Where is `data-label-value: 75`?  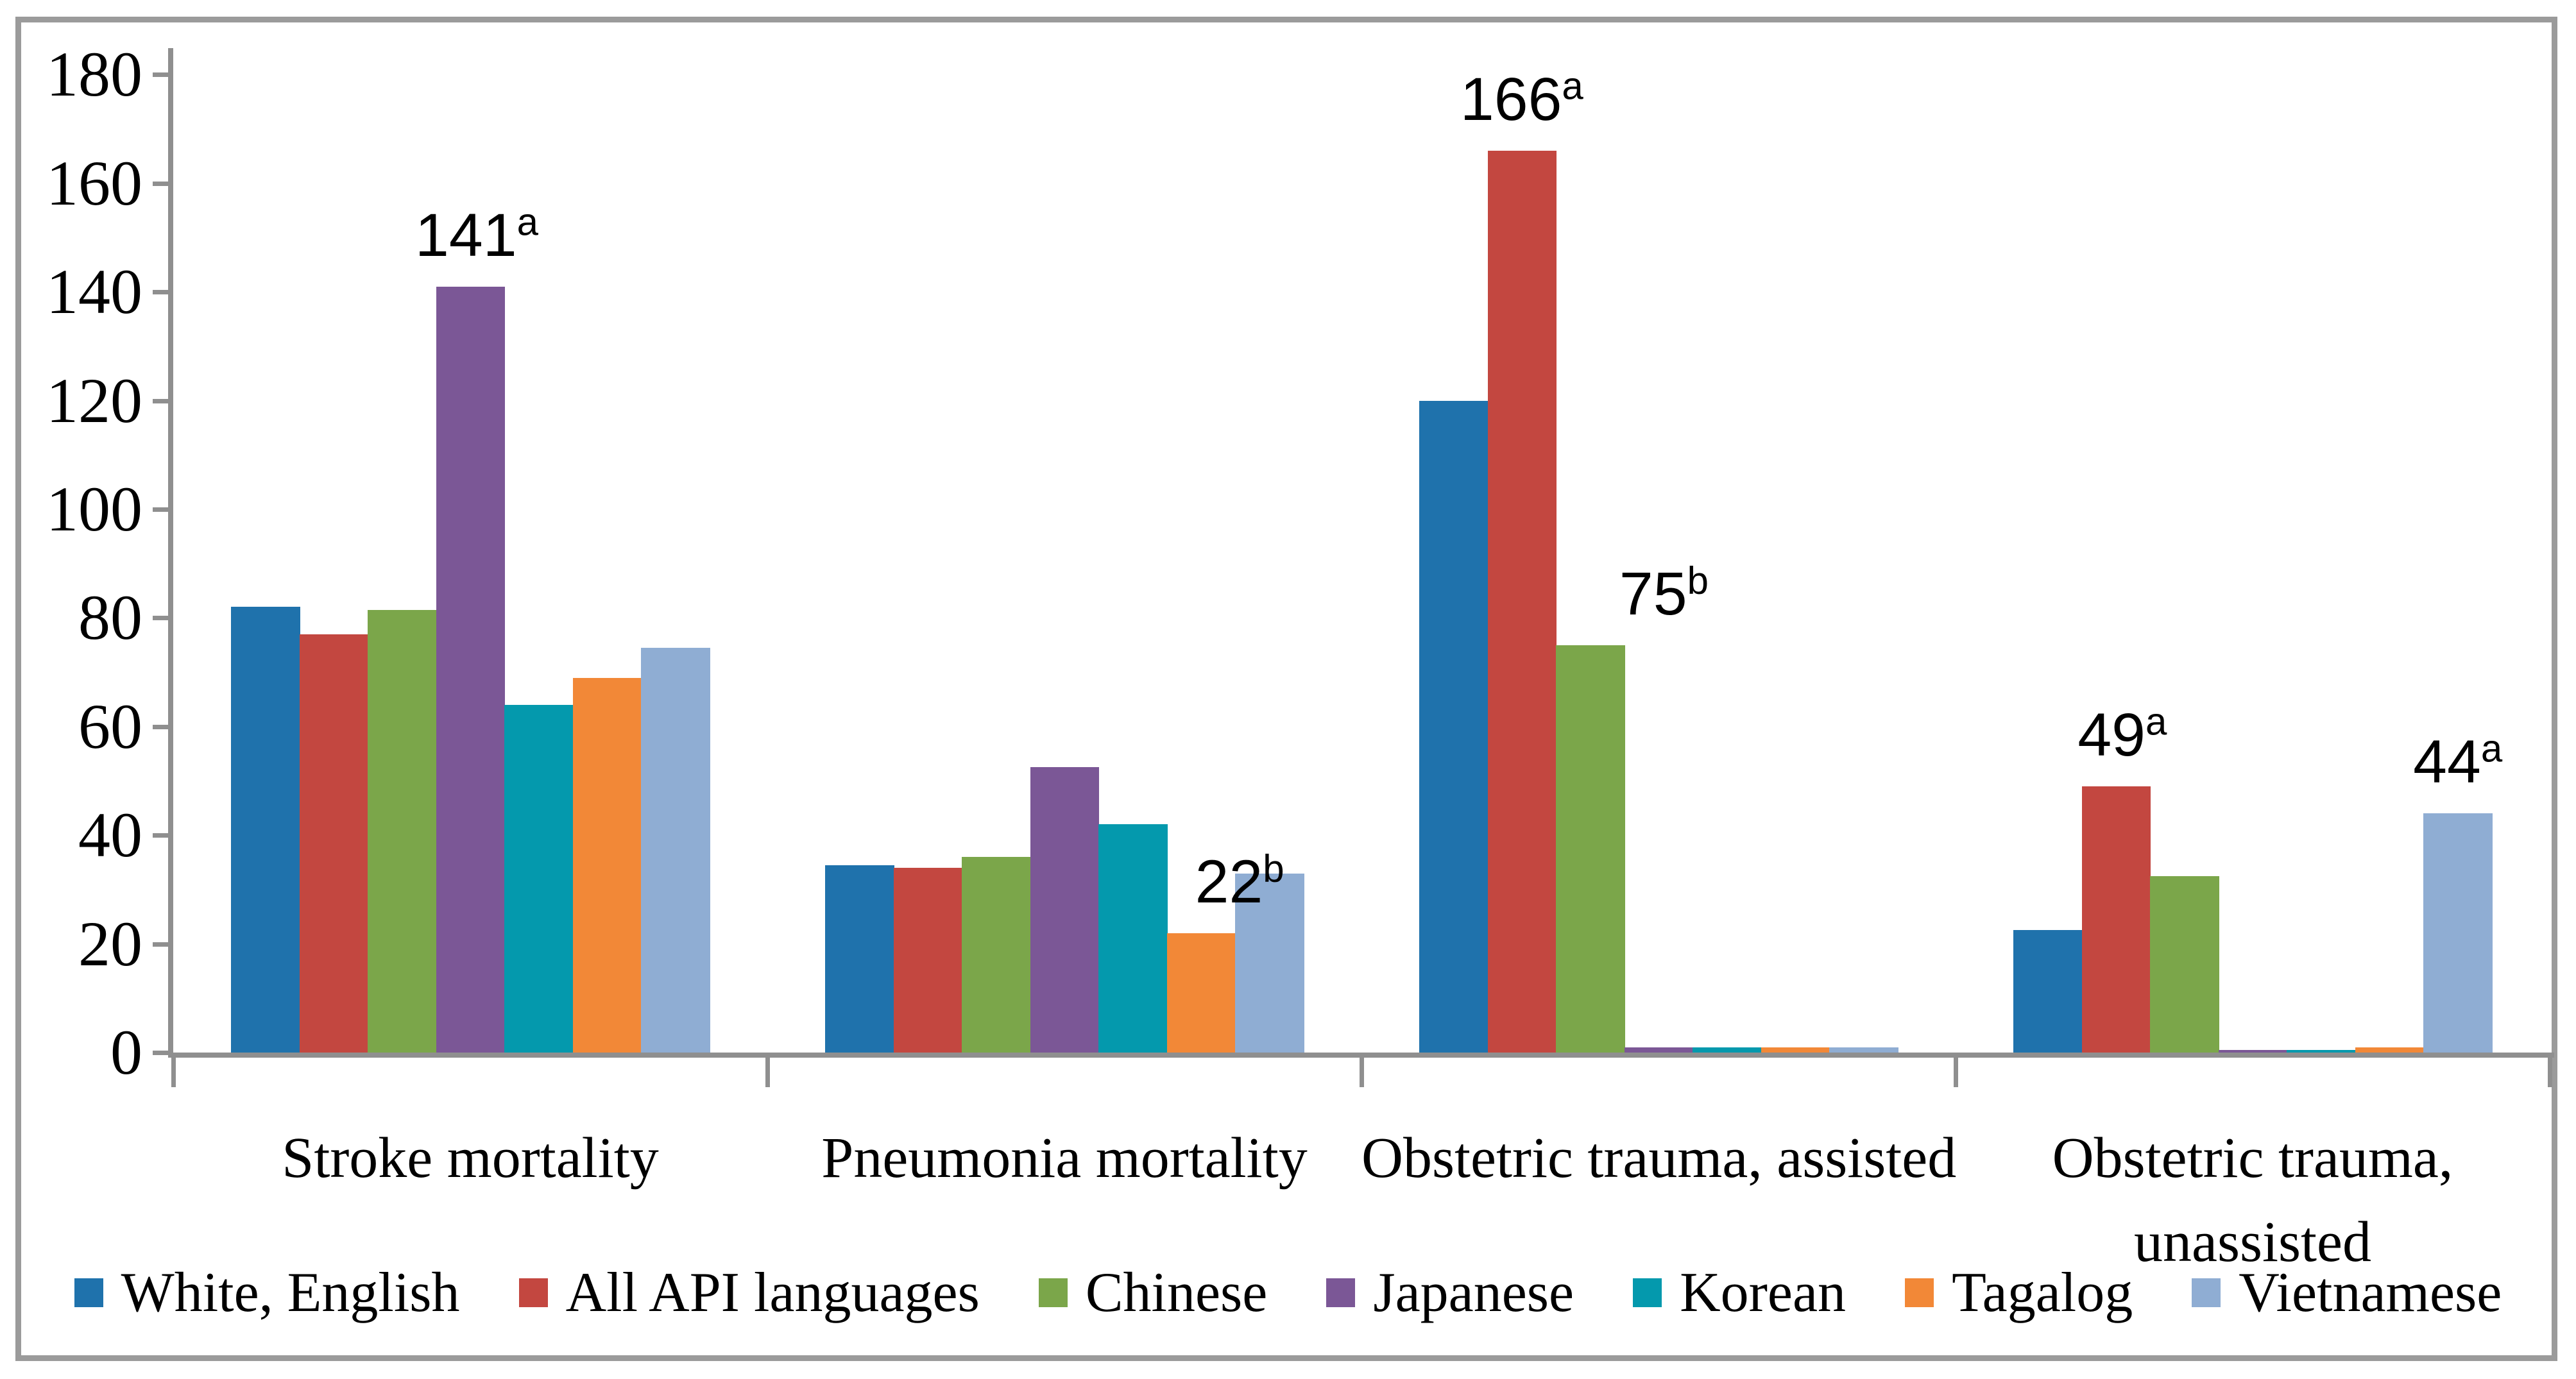 data-label-value: 75 is located at coordinates (1653, 593).